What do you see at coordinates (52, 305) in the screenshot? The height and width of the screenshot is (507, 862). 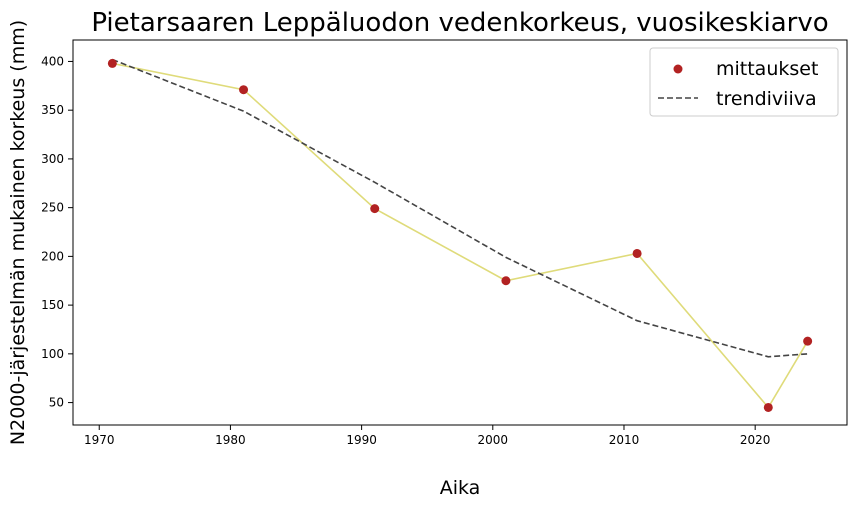 I see `y-tick-label: 150` at bounding box center [52, 305].